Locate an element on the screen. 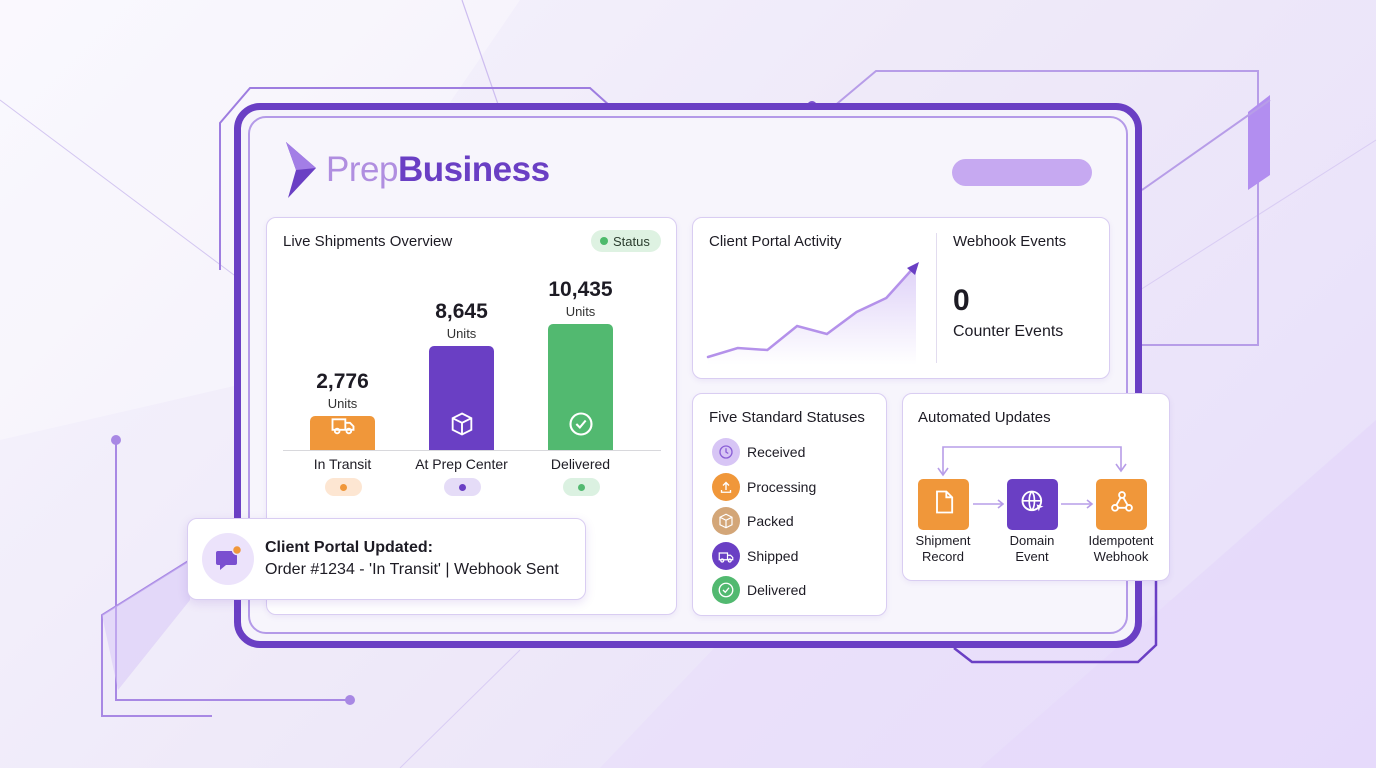 This screenshot has height=768, width=1376. flow-step-label: Shipment Record is located at coordinates (943, 549).